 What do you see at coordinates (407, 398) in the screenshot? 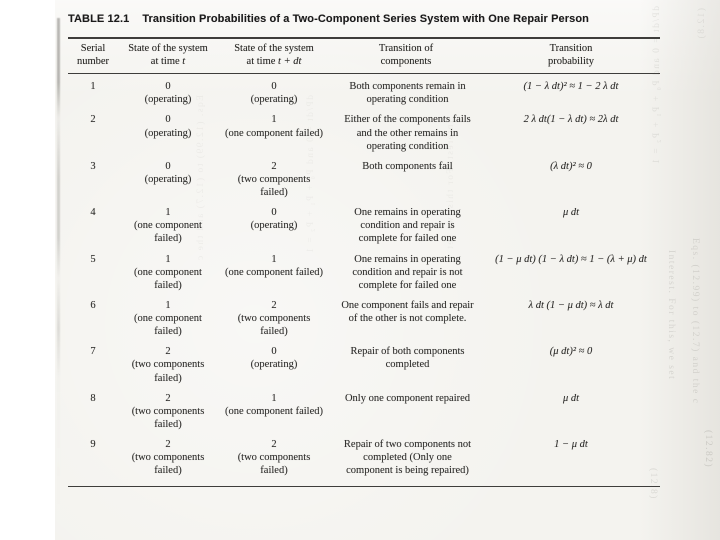
I see `cell-transition-description: Only one component repaired` at bounding box center [407, 398].